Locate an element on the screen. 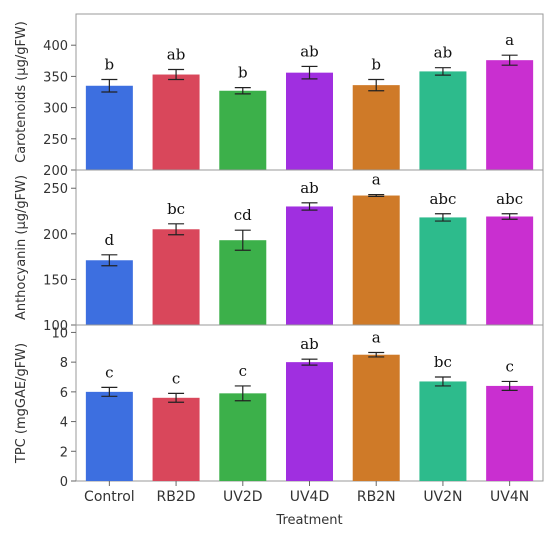 The height and width of the screenshot is (538, 550). significance-label: d is located at coordinates (110, 240).